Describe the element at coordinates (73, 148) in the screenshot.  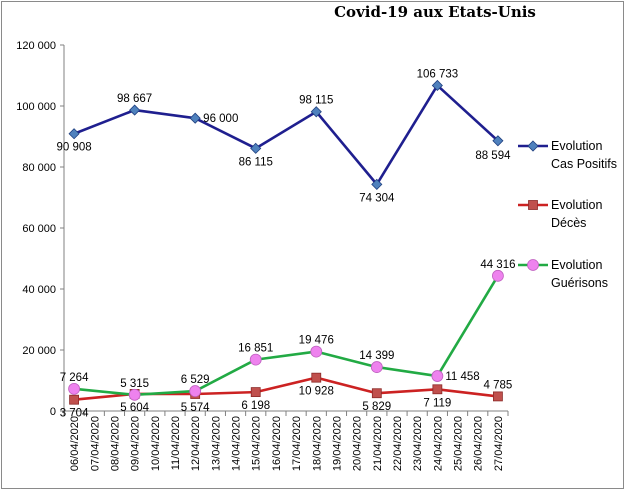
I see `data-label: 90 908` at that location.